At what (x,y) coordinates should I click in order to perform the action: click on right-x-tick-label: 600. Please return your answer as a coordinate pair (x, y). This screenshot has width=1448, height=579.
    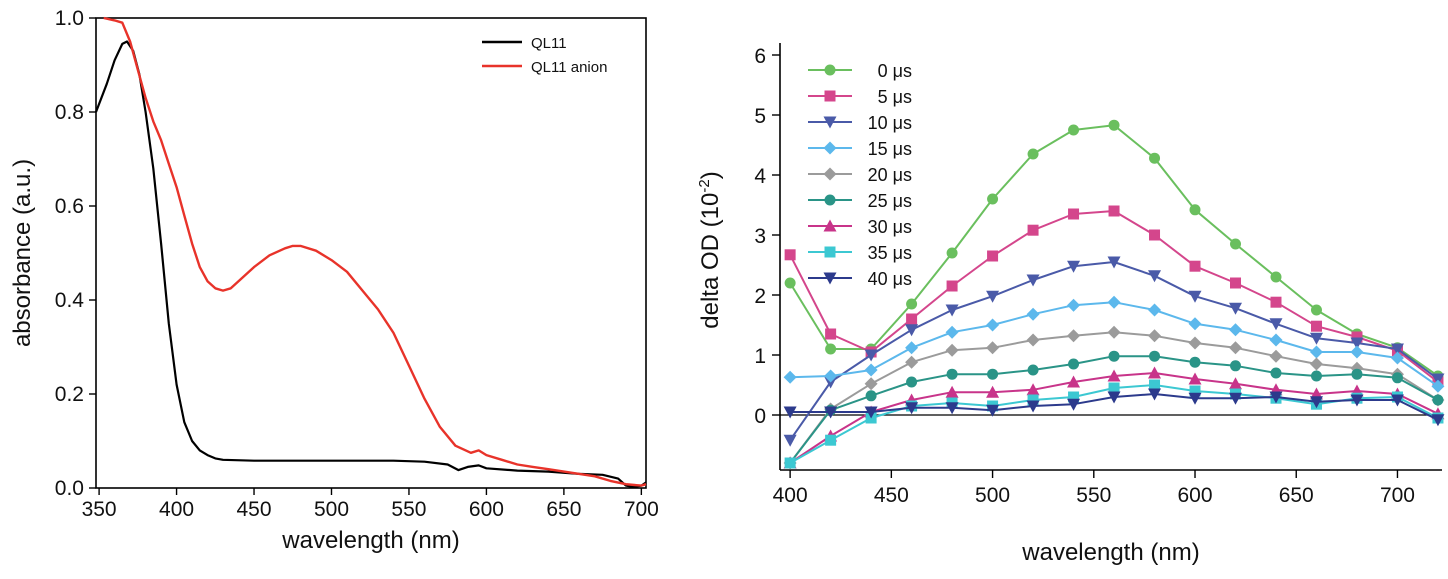
    Looking at the image, I should click on (1194, 495).